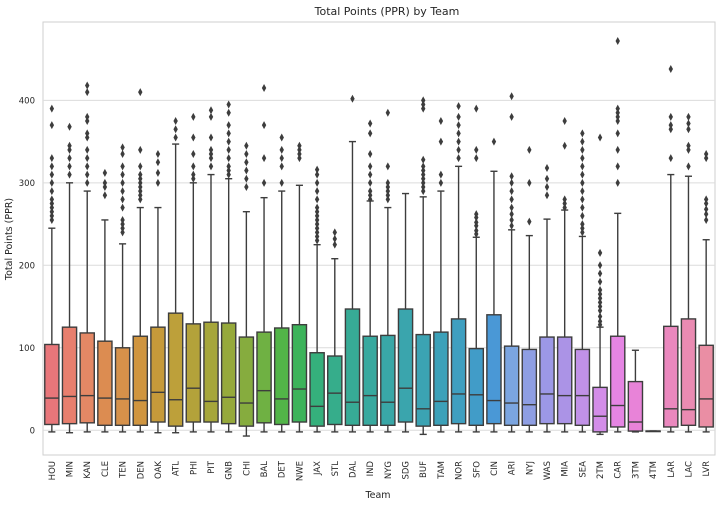 This screenshot has width=720, height=506. I want to click on x-tick-label: GNB, so click(230, 470).